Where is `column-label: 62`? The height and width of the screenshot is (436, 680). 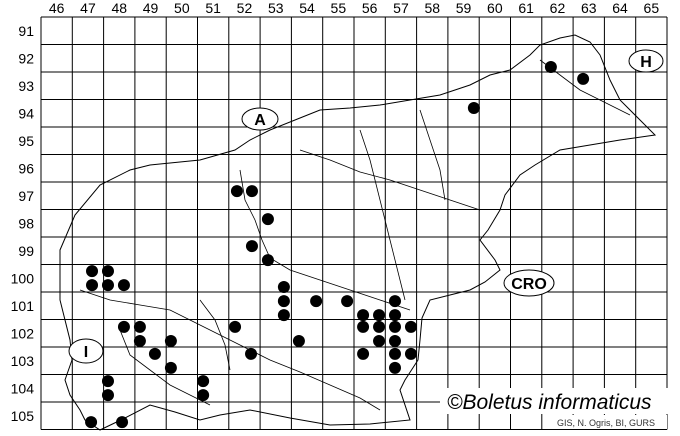 column-label: 62 is located at coordinates (558, 8).